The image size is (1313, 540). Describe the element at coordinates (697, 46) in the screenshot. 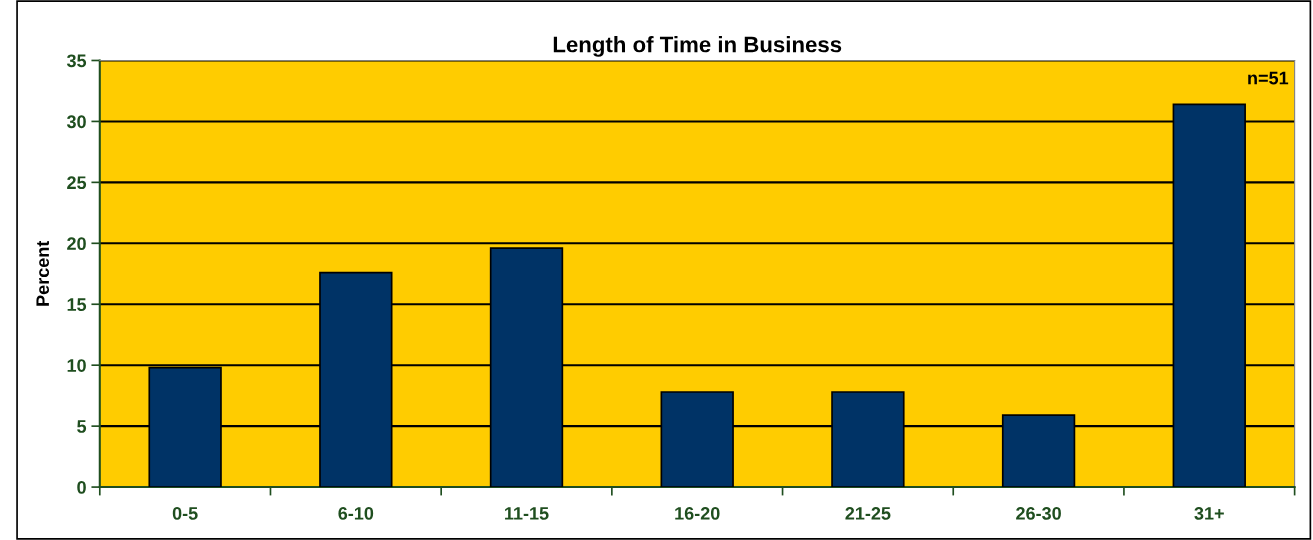

I see `chart-title: Length of Time in Business` at that location.